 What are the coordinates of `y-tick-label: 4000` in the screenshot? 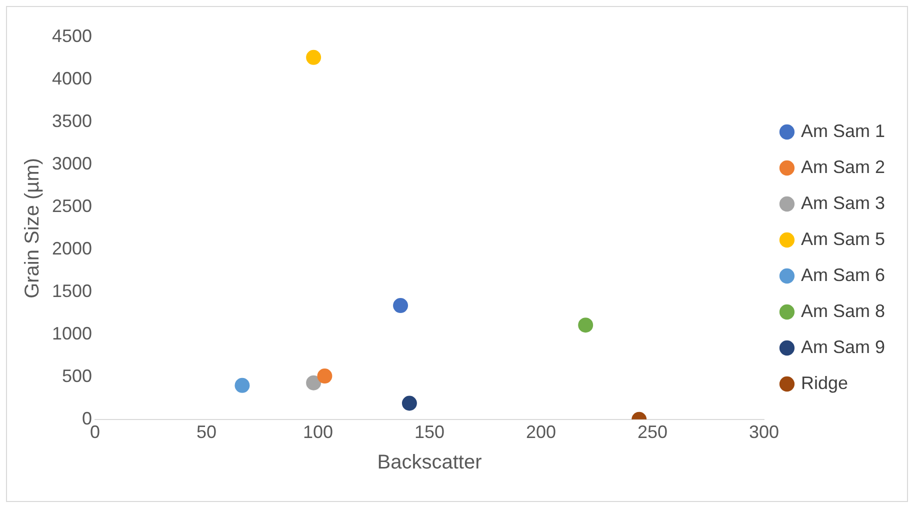 It's located at (72, 78).